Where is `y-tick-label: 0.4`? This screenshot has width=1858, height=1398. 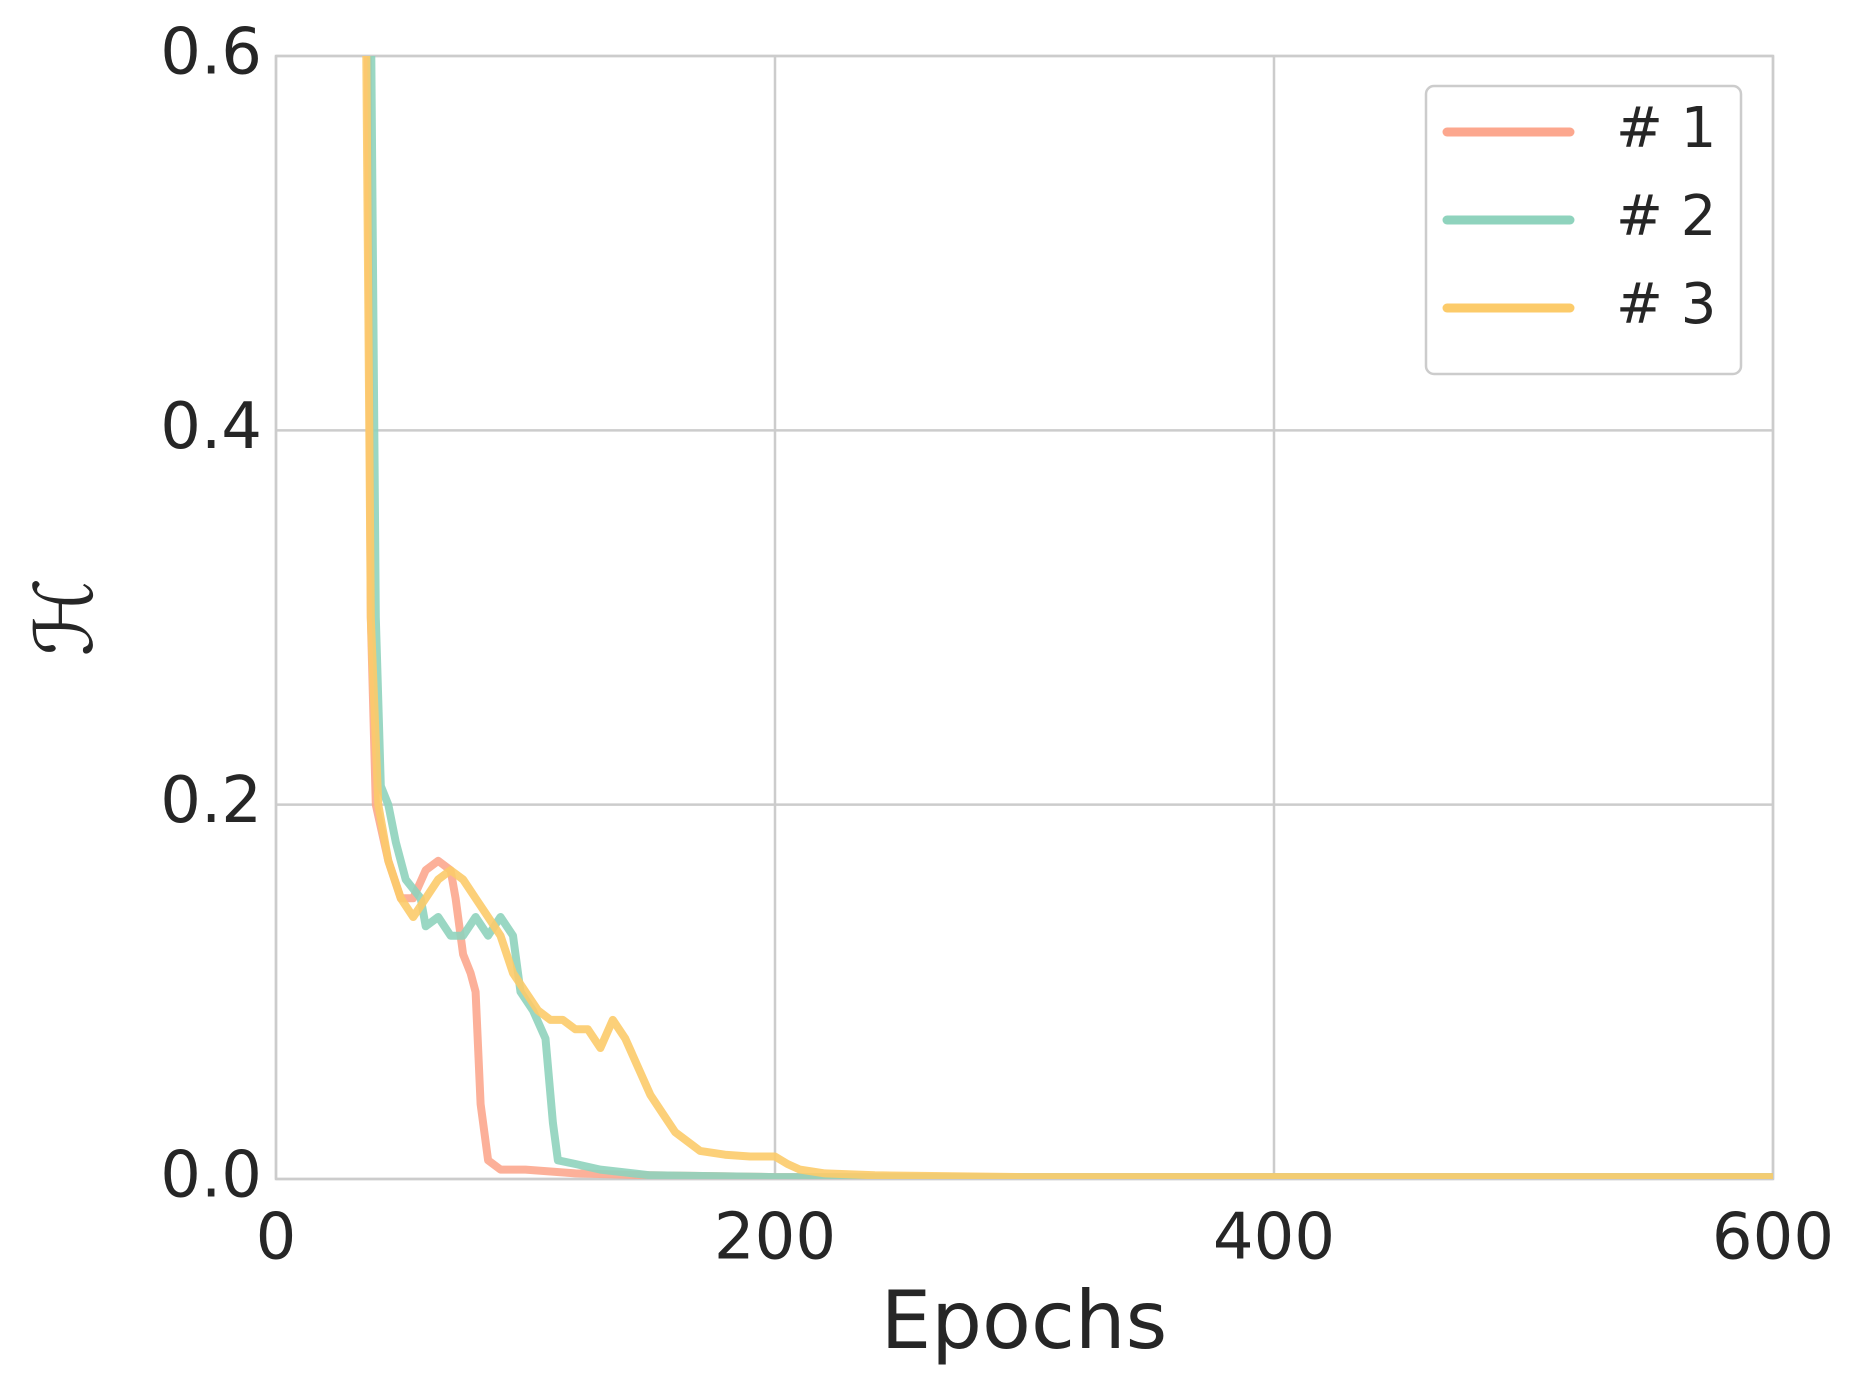
y-tick-label: 0.4 is located at coordinates (211, 427).